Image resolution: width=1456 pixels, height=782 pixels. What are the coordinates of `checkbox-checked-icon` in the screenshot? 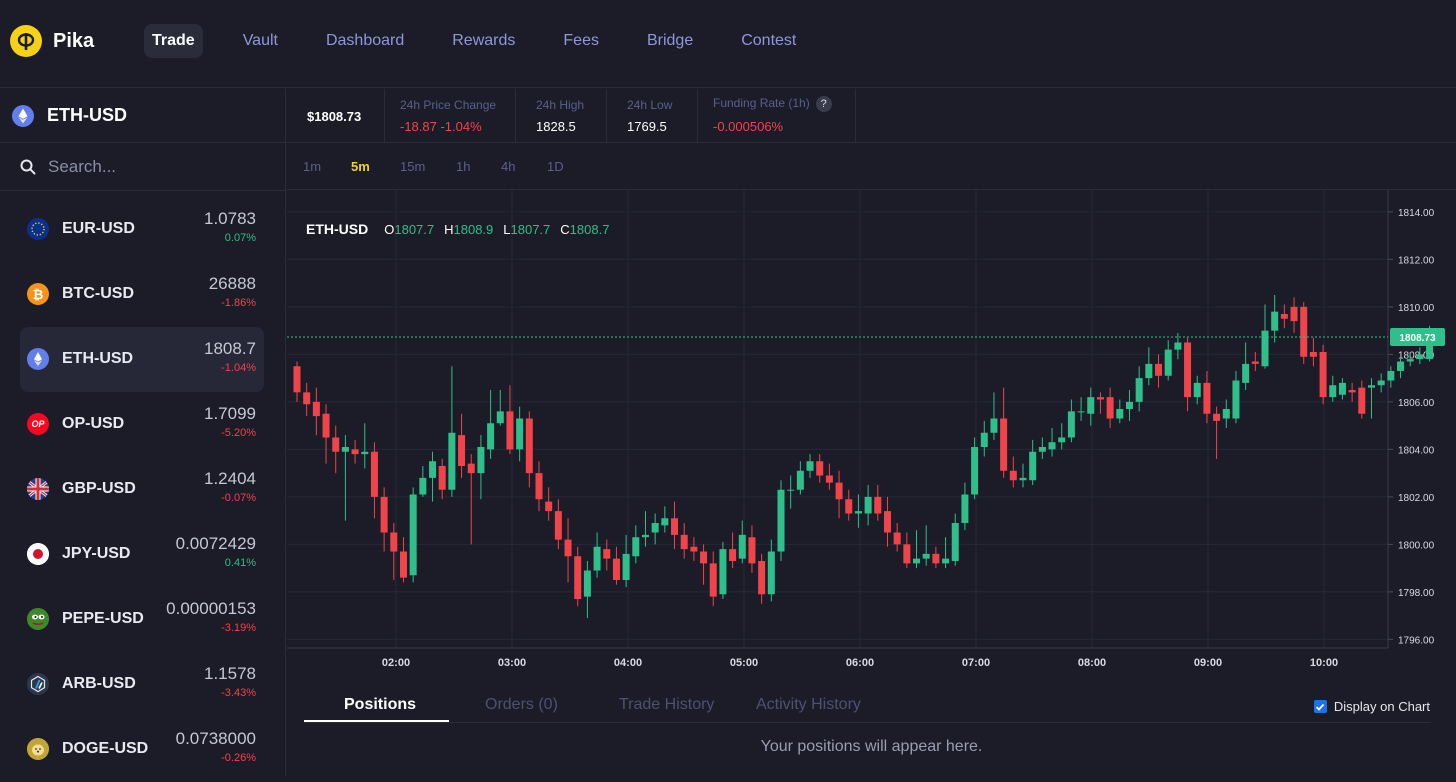 It's located at (1320, 706).